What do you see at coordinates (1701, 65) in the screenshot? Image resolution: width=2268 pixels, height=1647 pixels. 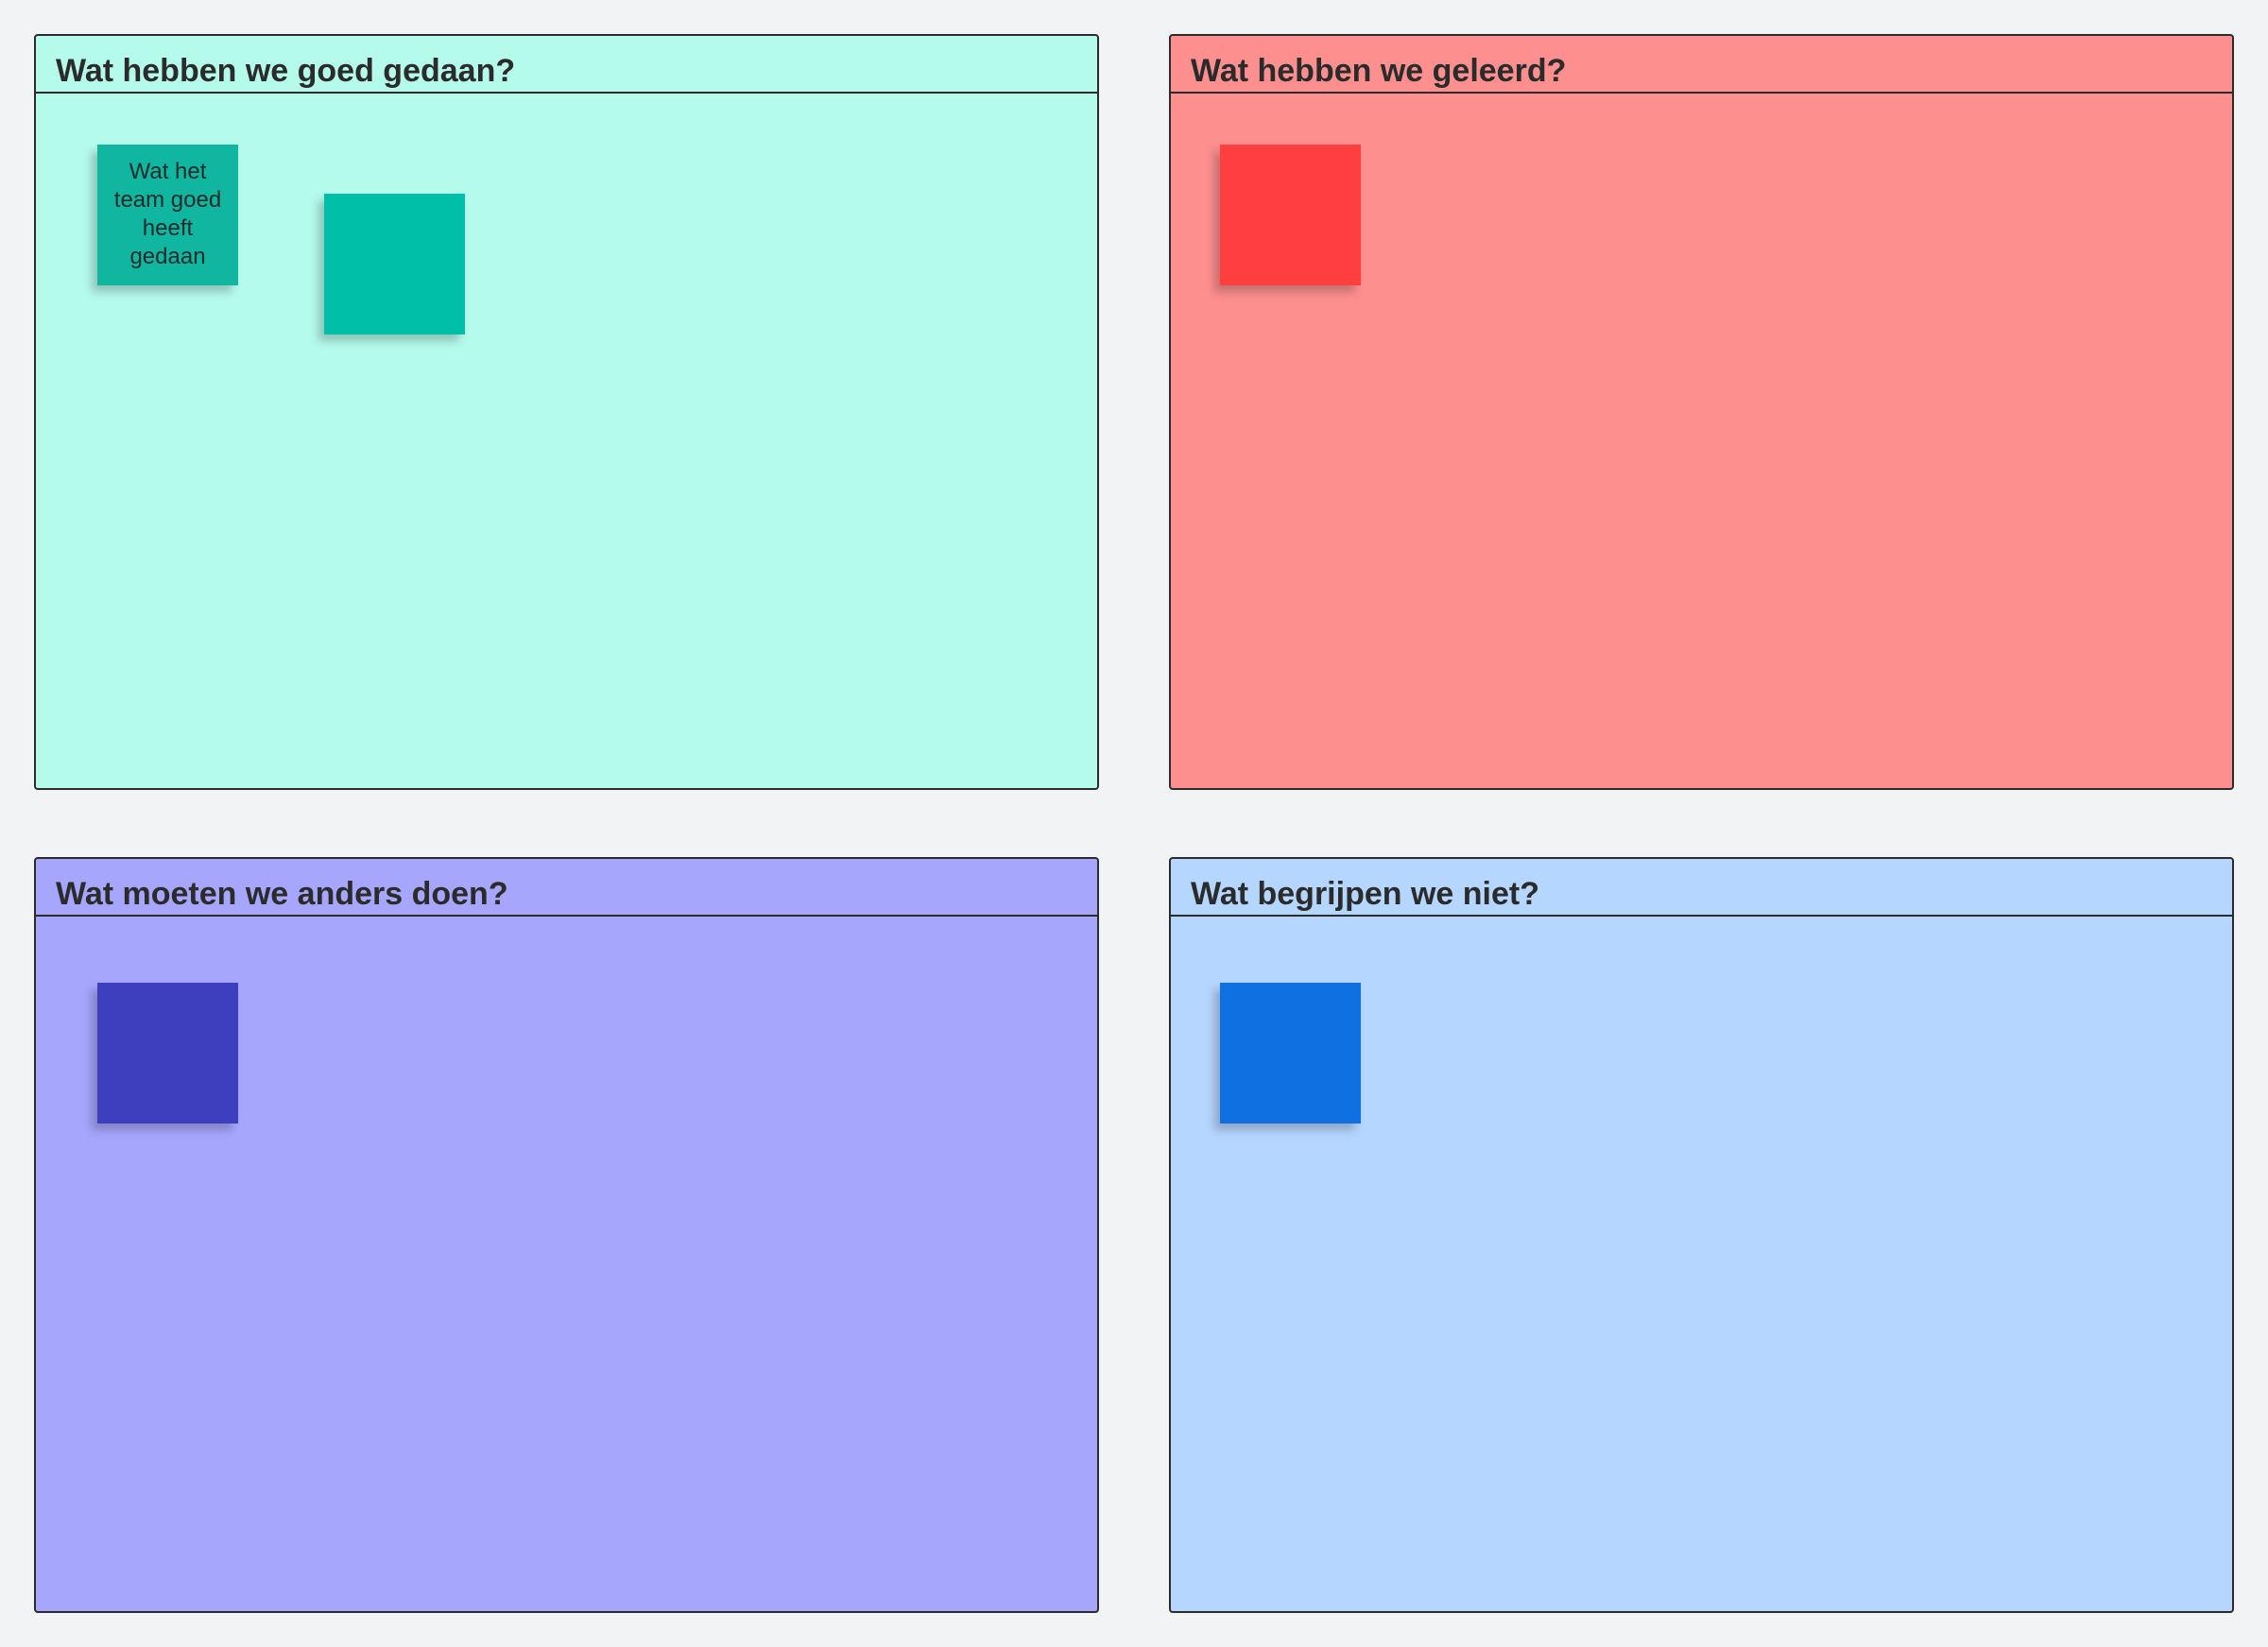 I see `frame-header: Wat hebben we geleerd?` at bounding box center [1701, 65].